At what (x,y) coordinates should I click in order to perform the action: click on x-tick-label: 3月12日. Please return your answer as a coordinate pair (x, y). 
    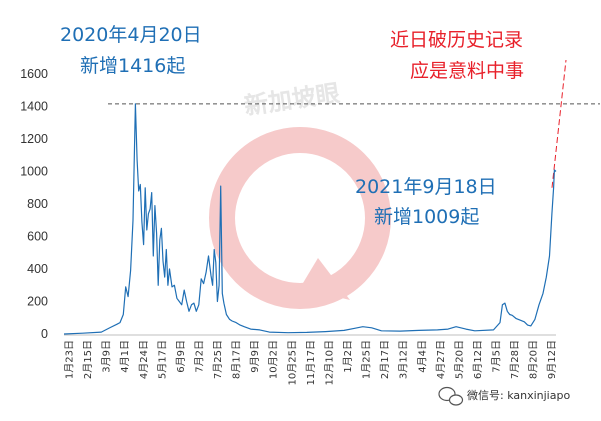
    Looking at the image, I should click on (404, 359).